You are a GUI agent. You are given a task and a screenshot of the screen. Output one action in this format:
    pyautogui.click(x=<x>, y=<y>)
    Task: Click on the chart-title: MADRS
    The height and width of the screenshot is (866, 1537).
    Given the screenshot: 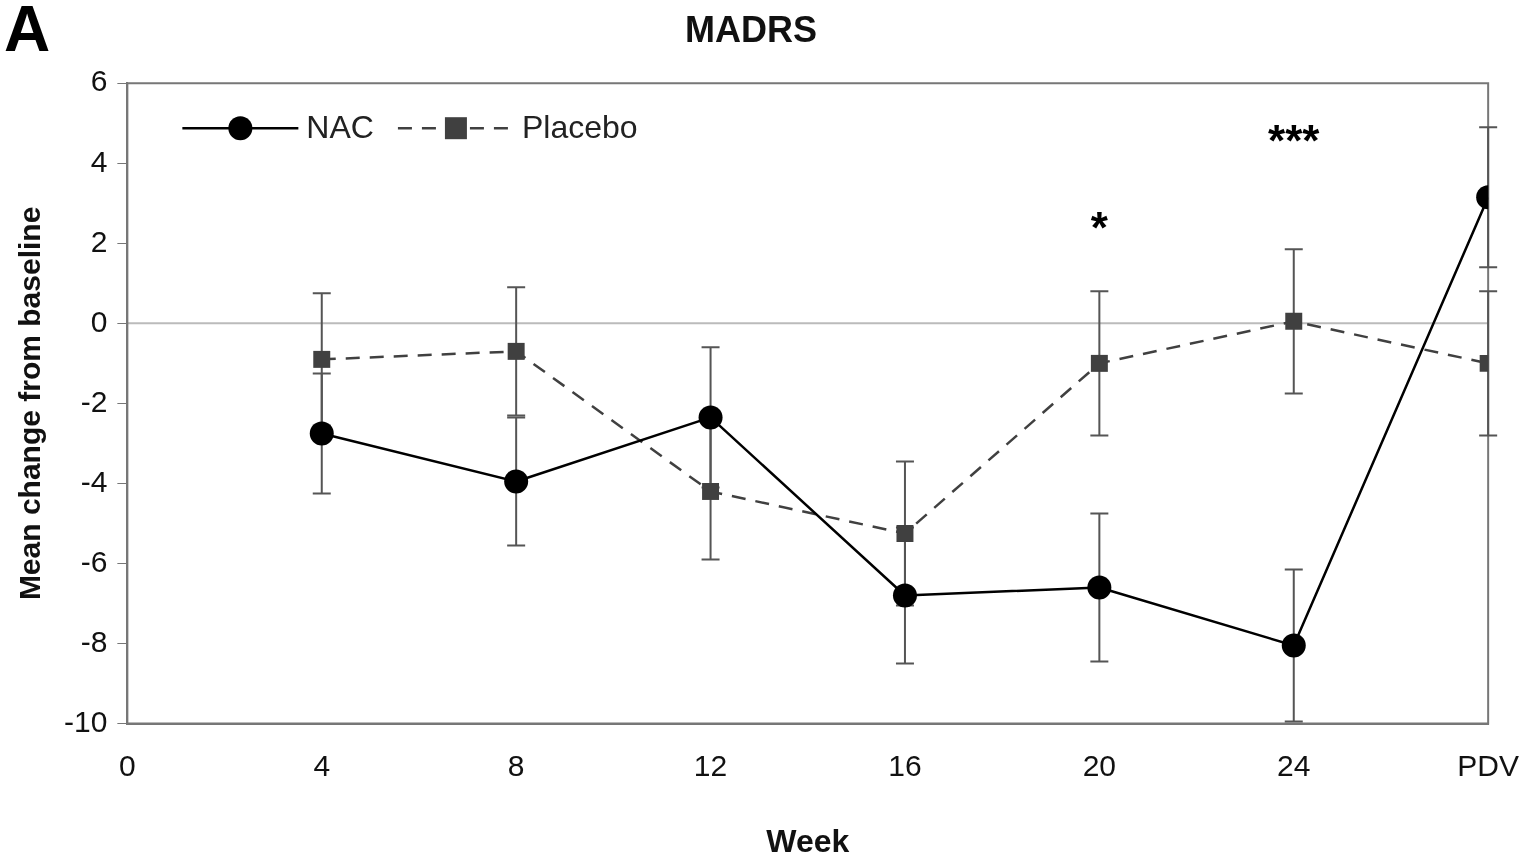 What is the action you would take?
    pyautogui.click(x=751, y=29)
    